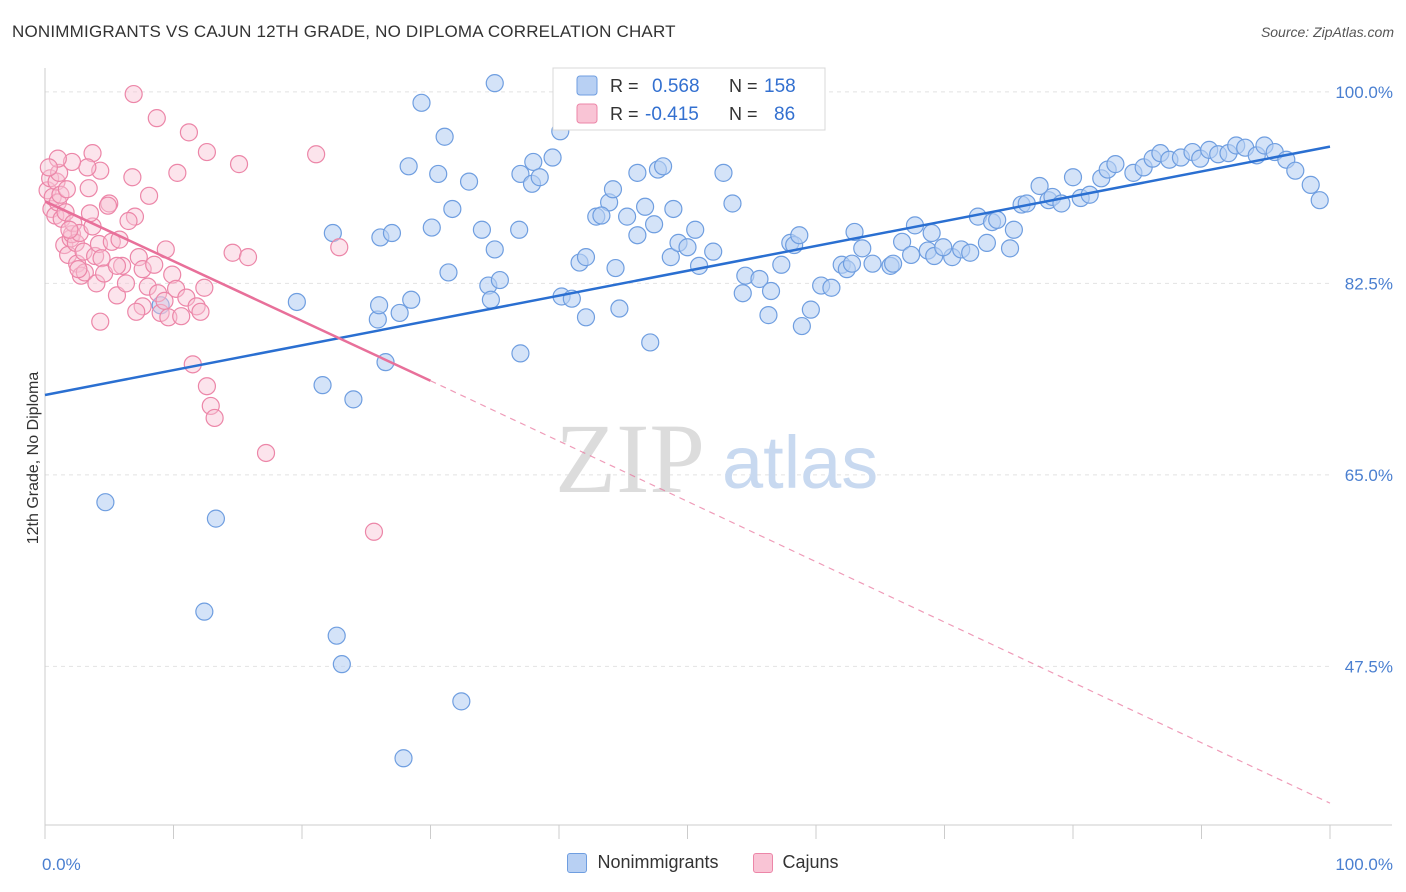  What do you see at coordinates (800, 462) in the screenshot?
I see `watermark-atlas: atlas` at bounding box center [800, 462].